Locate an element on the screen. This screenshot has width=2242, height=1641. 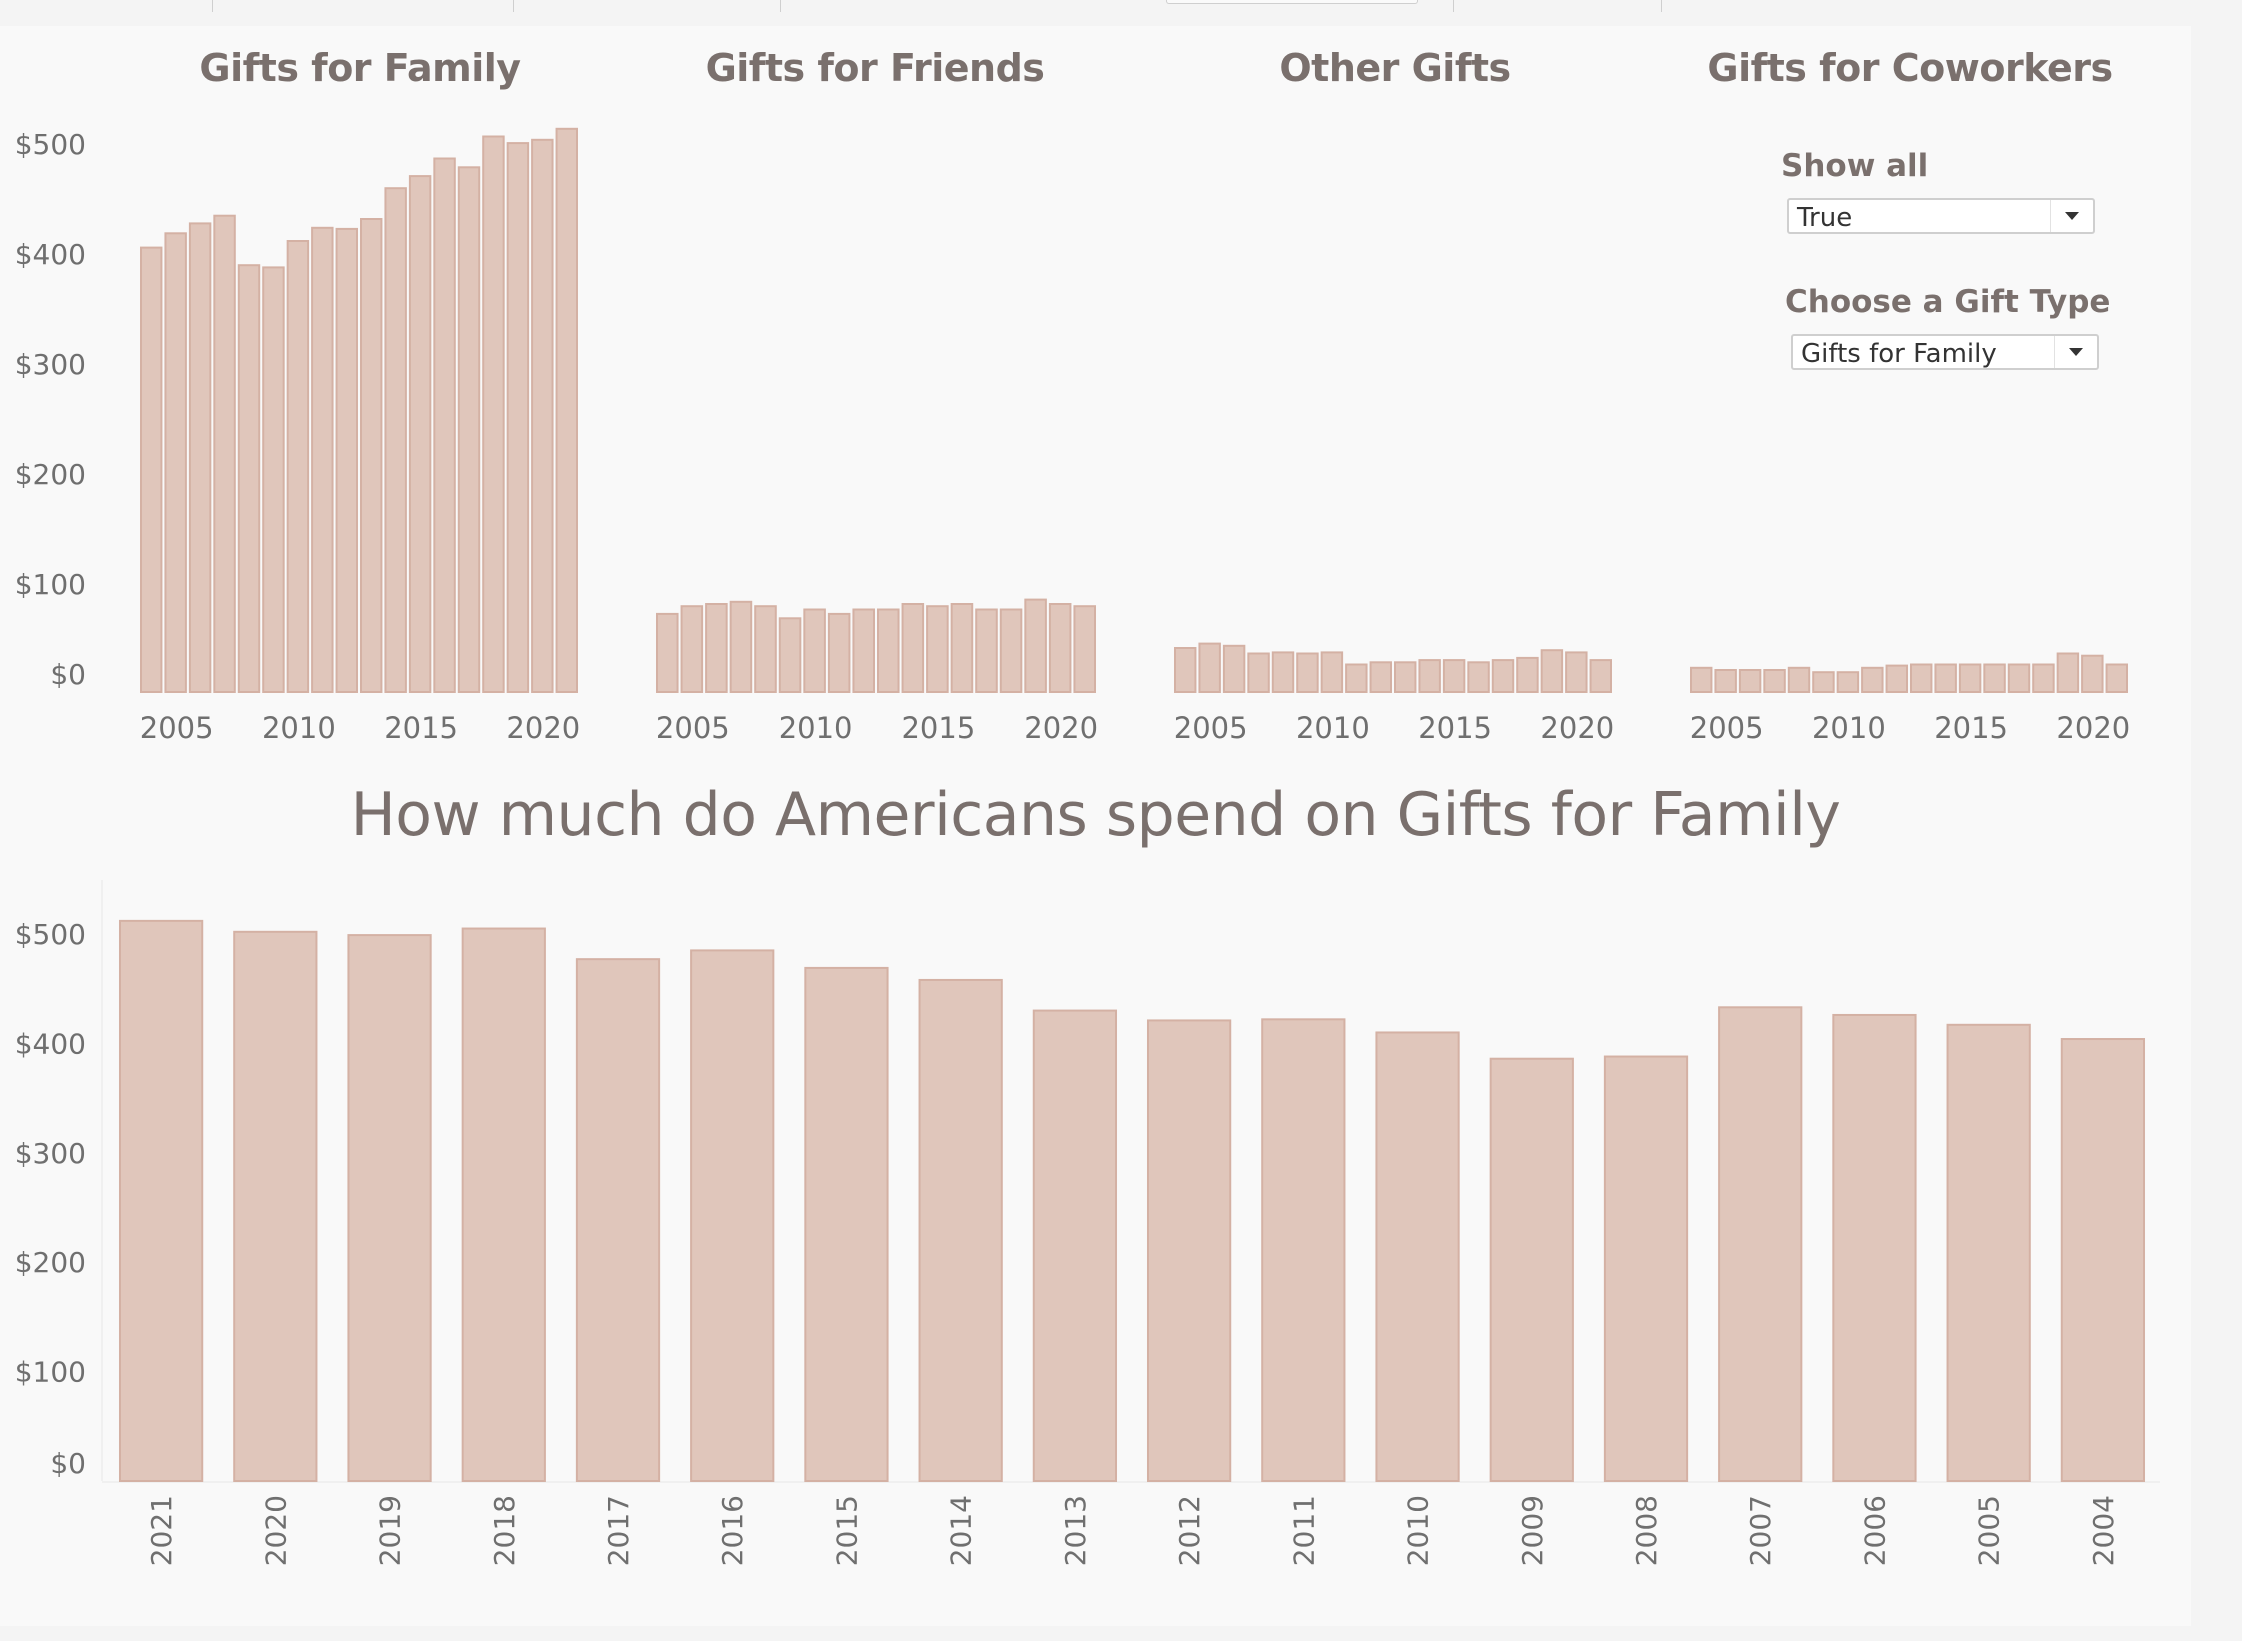
bar-friends-2021 is located at coordinates (1085, 649).